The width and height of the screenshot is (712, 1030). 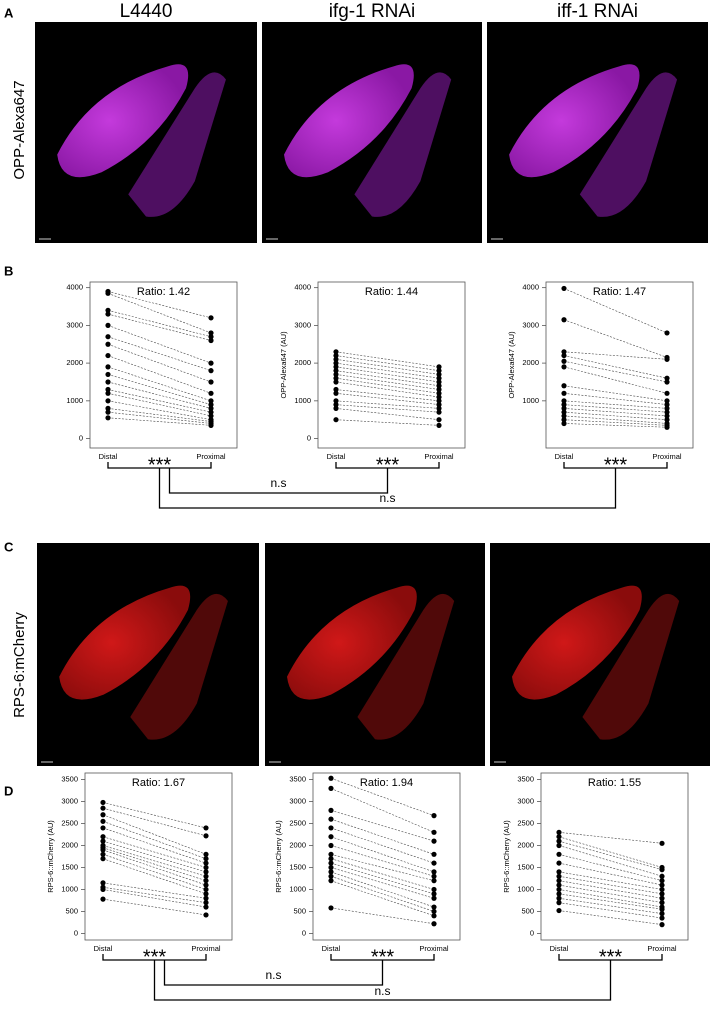 What do you see at coordinates (163, 292) in the screenshot?
I see `chart-title: Ratio: 1.42` at bounding box center [163, 292].